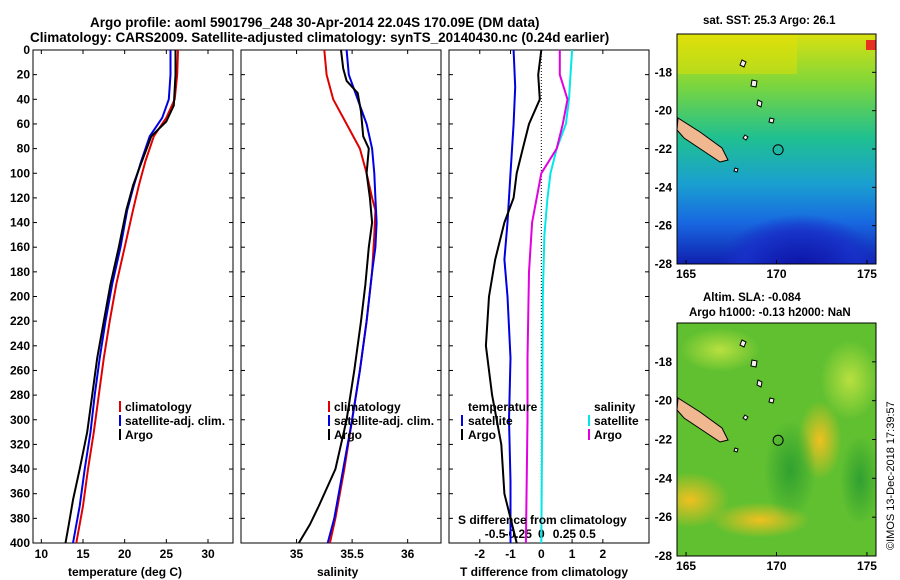 The height and width of the screenshot is (580, 900). I want to click on x-tick-label: 35.5, so click(352, 554).